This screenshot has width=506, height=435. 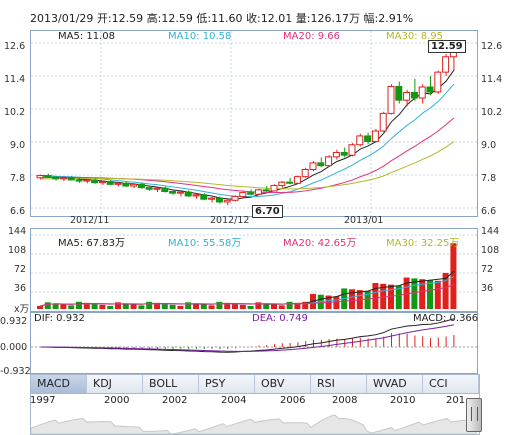 I want to click on history-sparkline, so click(x=254, y=424).